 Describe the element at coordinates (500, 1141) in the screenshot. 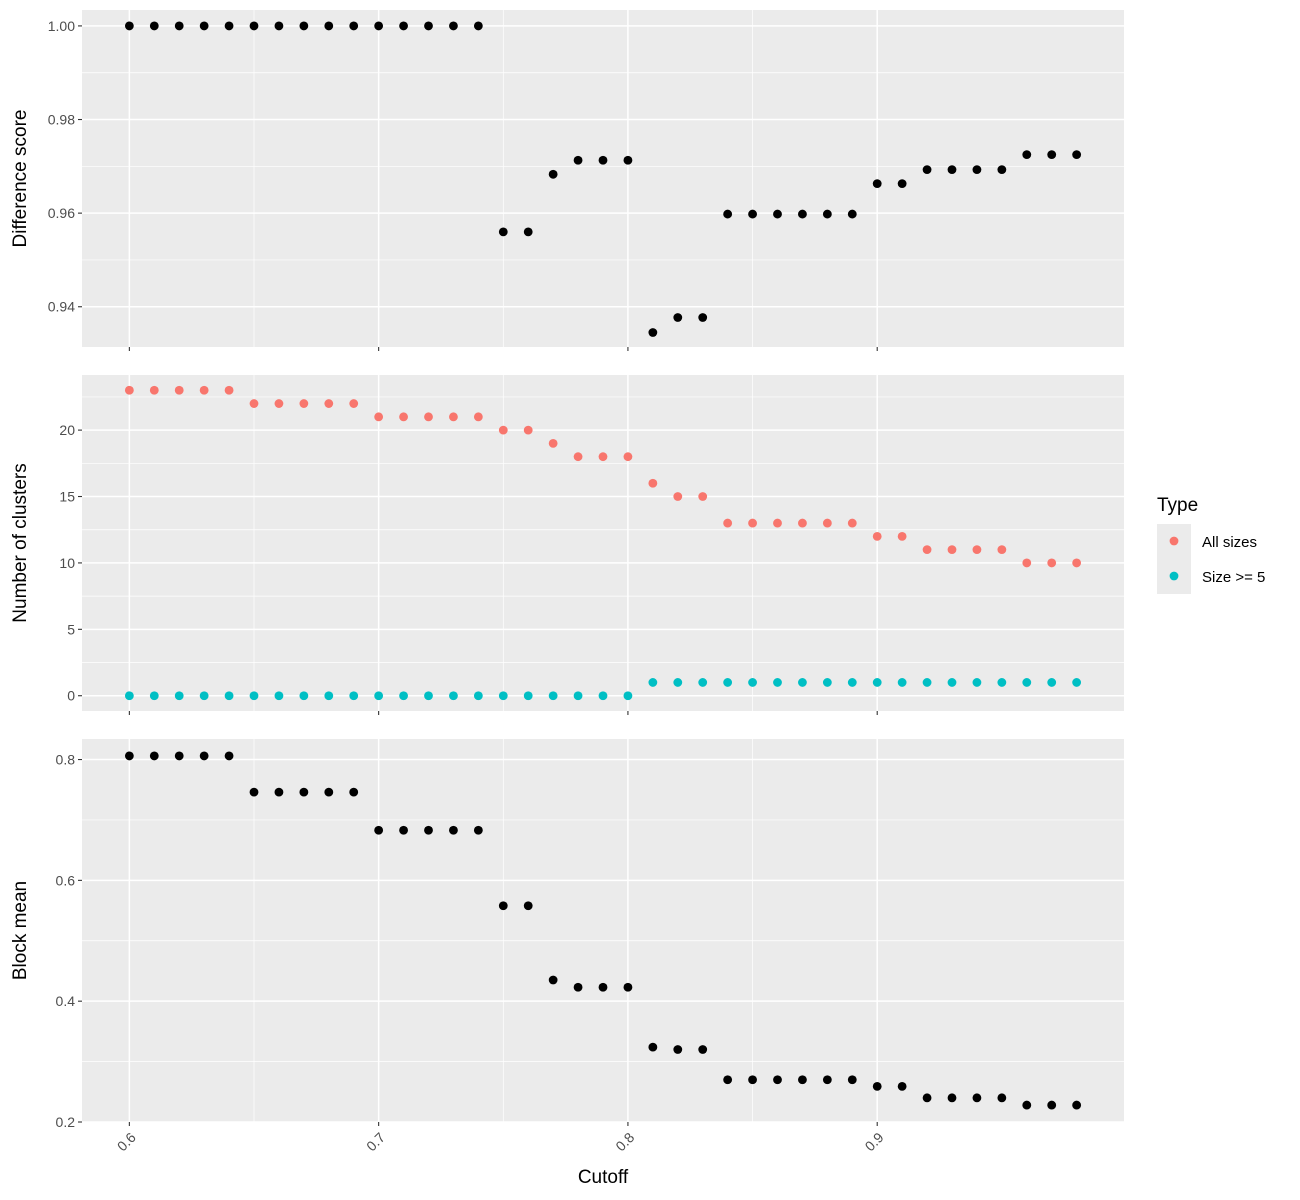

I see `x-tick-labels: 0.6 0.7 0.8 0.9` at that location.